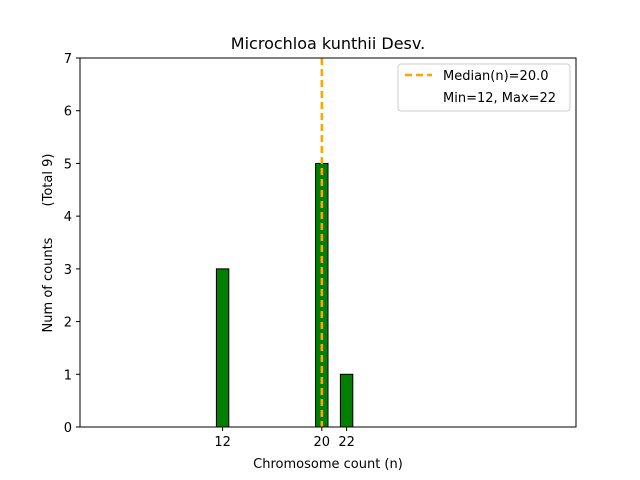 The width and height of the screenshot is (640, 480). I want to click on y-tick-label: 4, so click(68, 217).